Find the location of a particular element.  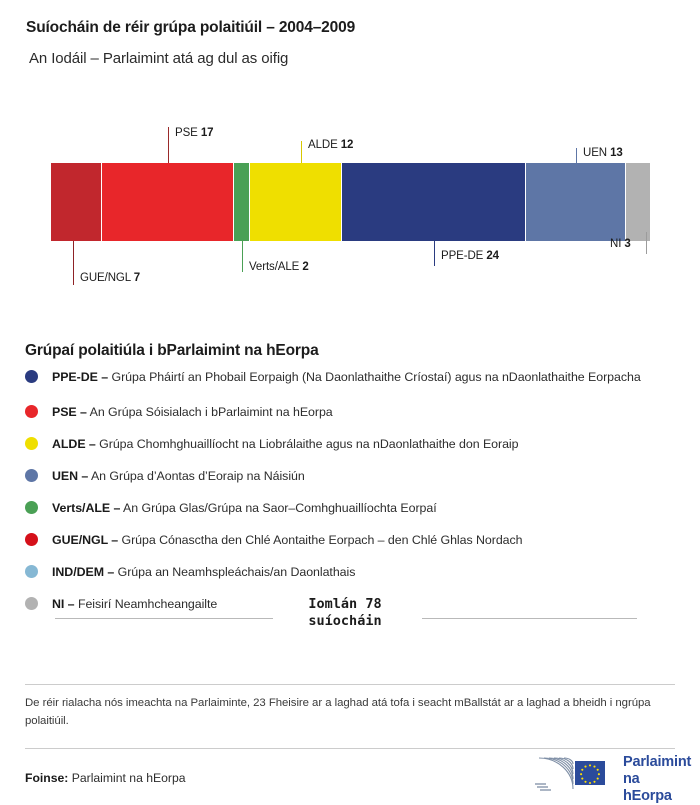

legend-desc-uen: An Grúpa d’Aontas d’Eoraip na Náisiún is located at coordinates (197, 476).